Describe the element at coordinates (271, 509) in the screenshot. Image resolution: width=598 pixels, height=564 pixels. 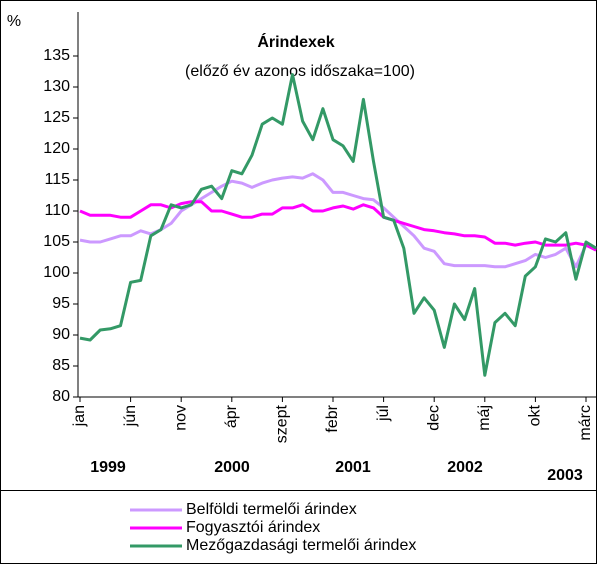
I see `legend-label: Belföldi termelői árindex` at that location.